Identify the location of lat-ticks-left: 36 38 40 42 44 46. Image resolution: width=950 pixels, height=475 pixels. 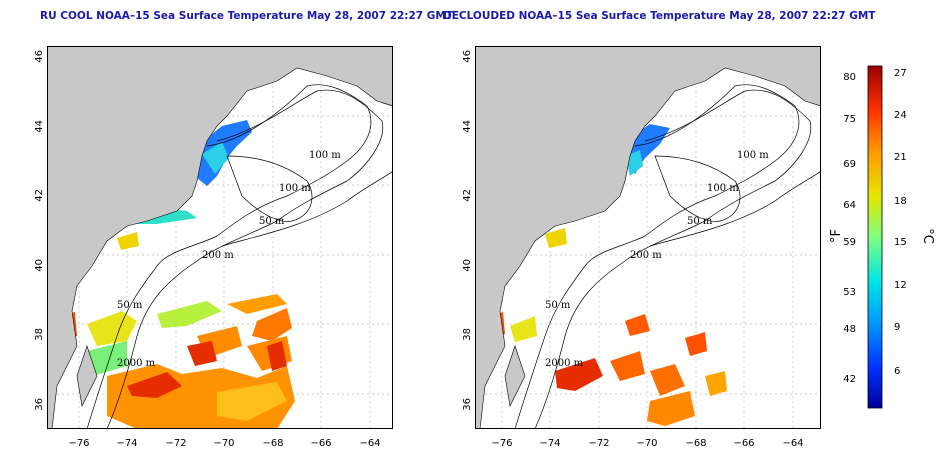
(39, 230).